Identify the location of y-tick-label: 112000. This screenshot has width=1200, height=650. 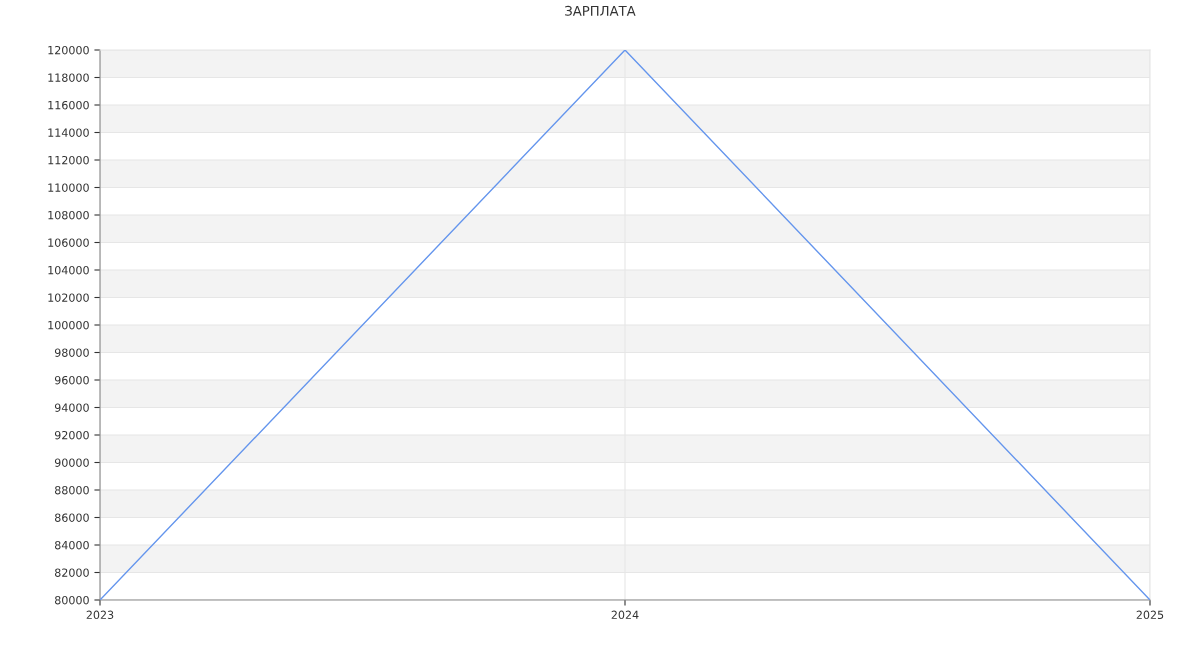
(68, 160).